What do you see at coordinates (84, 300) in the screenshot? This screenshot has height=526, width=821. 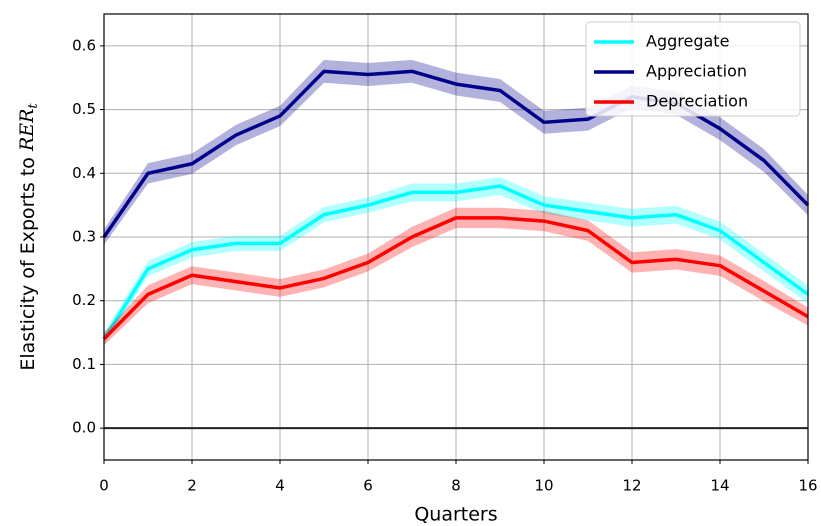 I see `y-tick-label: 0.2` at bounding box center [84, 300].